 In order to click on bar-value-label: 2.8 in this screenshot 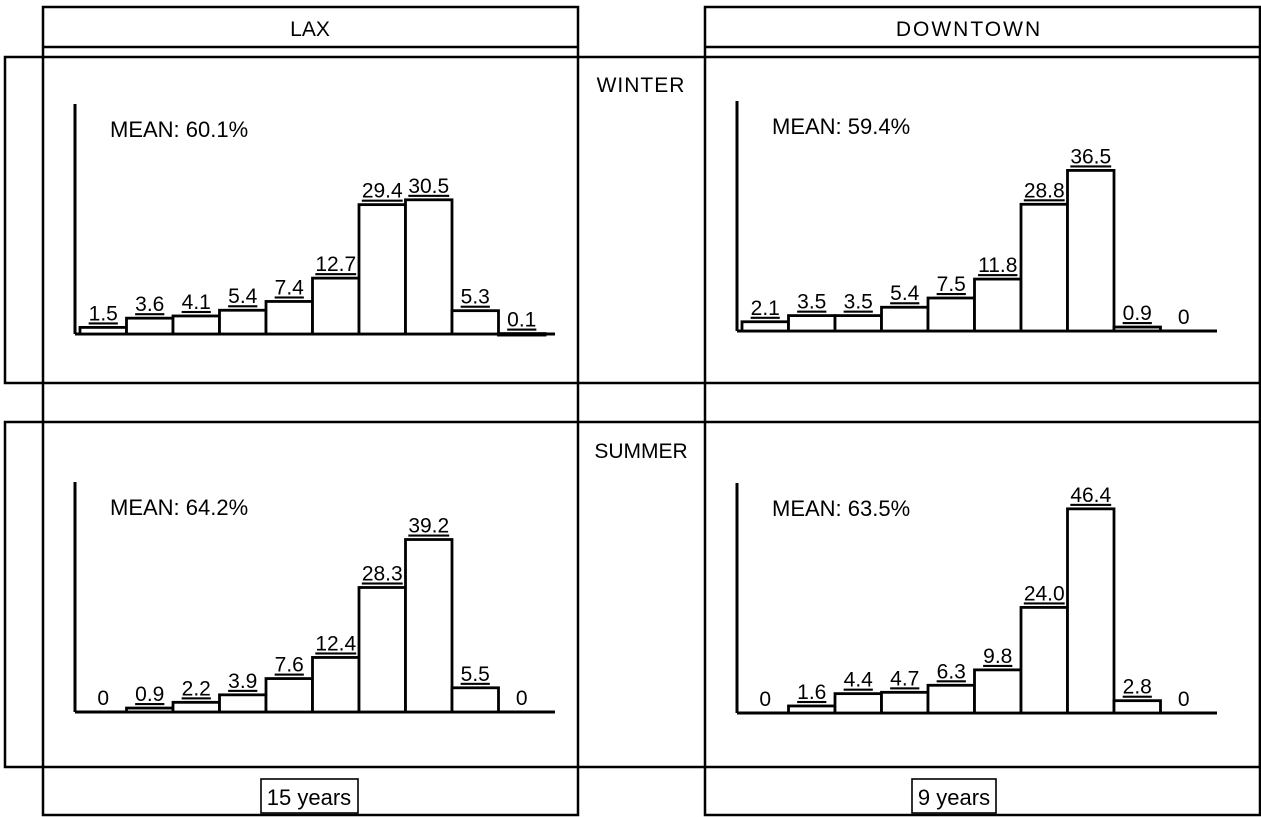, I will do `click(1137, 687)`.